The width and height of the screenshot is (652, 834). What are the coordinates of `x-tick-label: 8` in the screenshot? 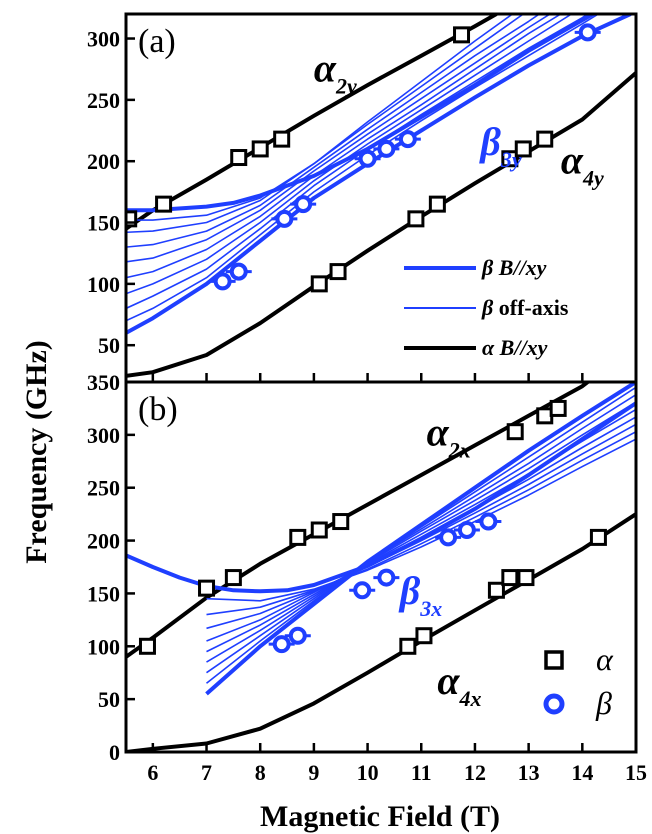 It's located at (260, 772).